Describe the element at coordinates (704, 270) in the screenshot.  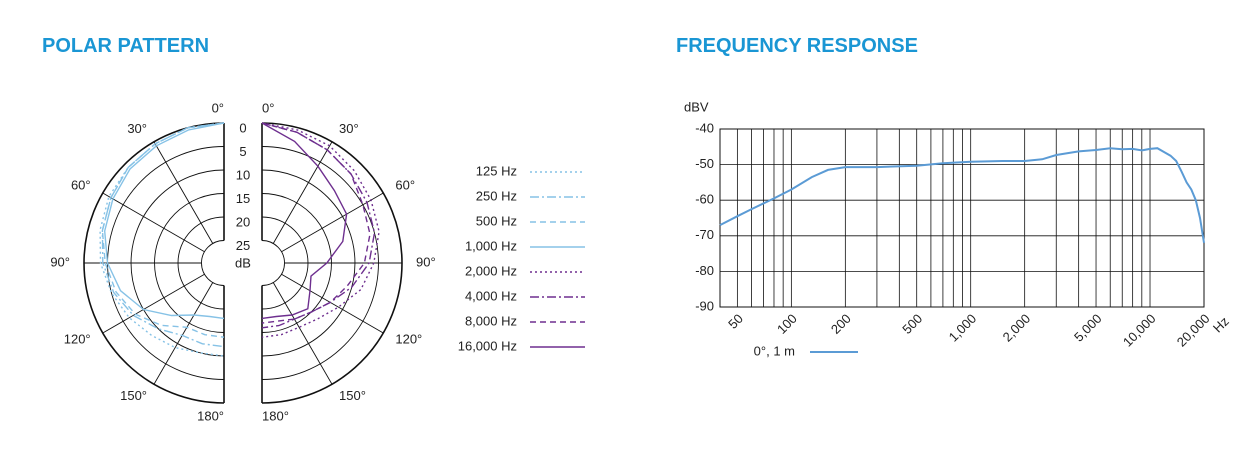
I see `y-tick-label: -80` at that location.